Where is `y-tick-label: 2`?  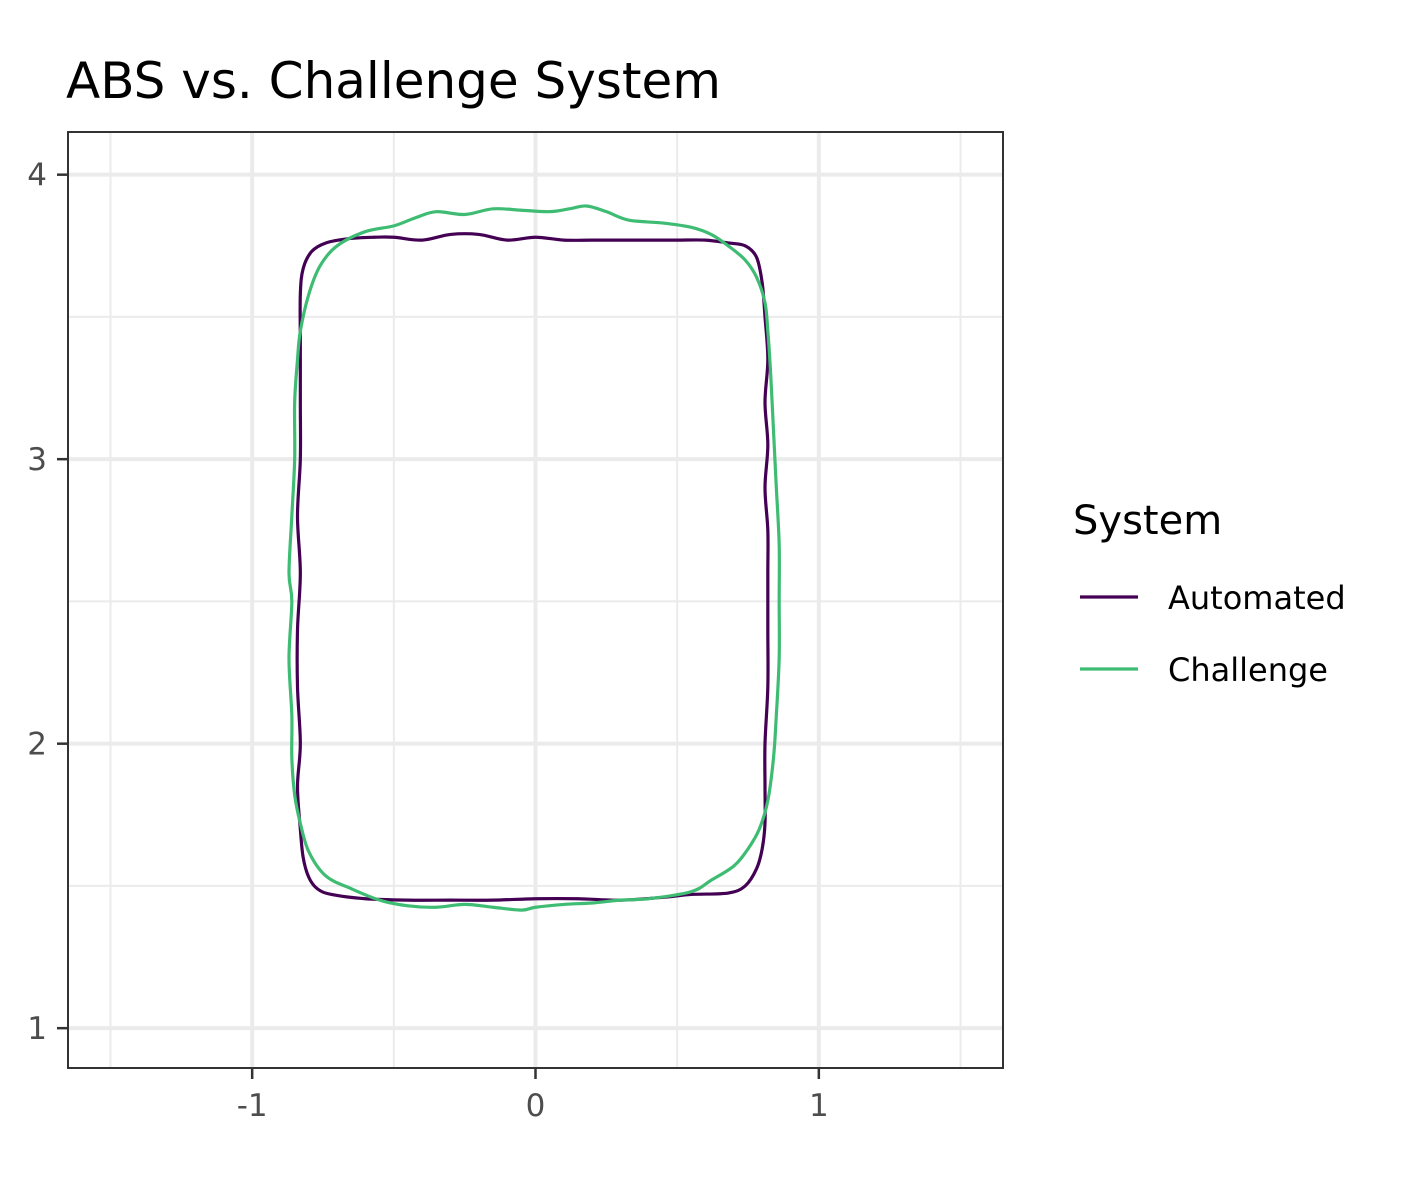 y-tick-label: 2 is located at coordinates (37, 745).